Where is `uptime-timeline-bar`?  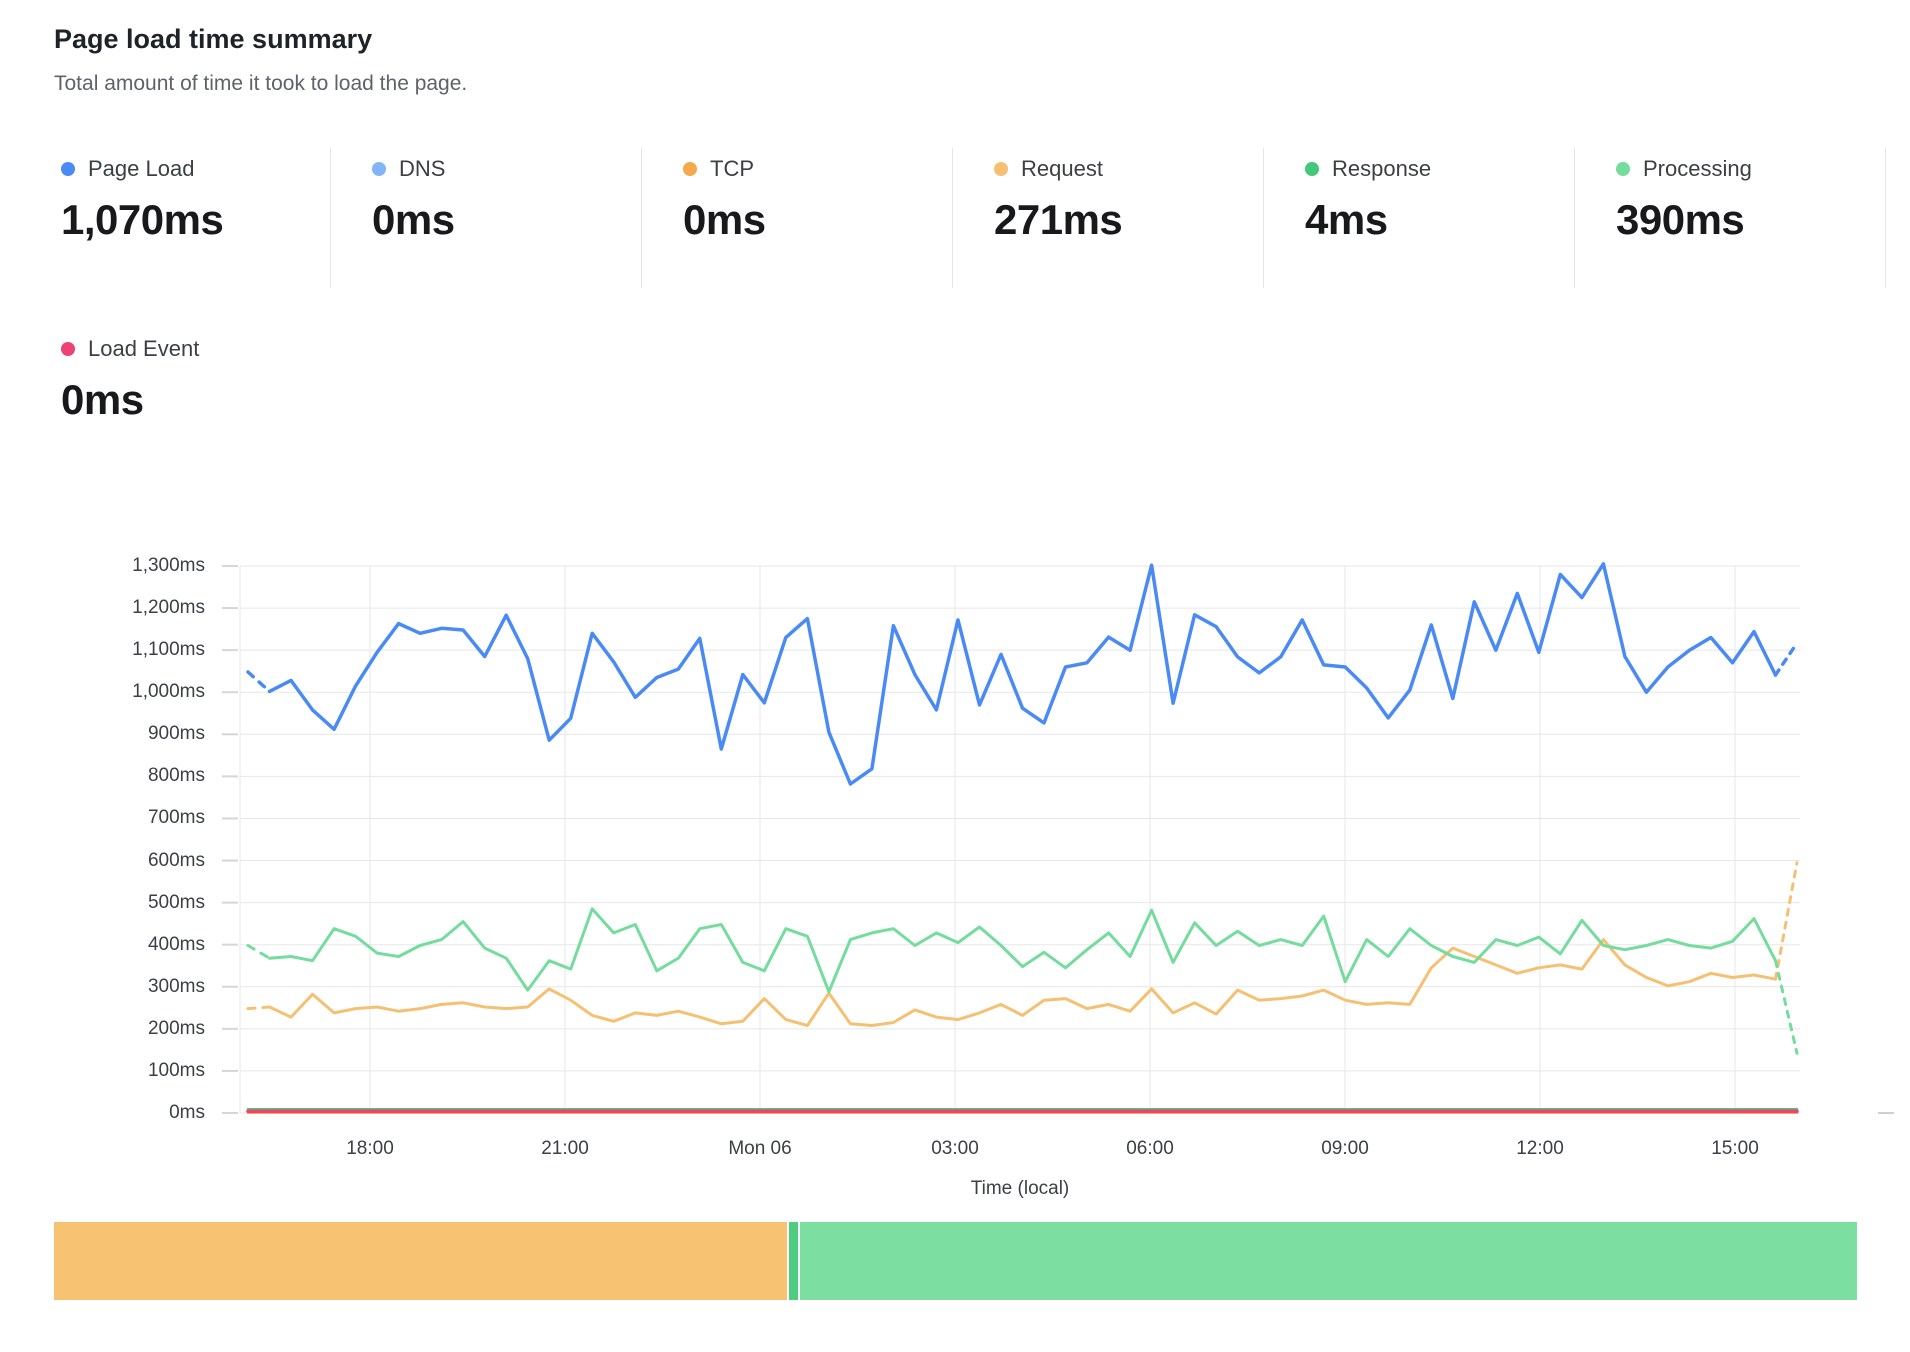
uptime-timeline-bar is located at coordinates (955, 1261).